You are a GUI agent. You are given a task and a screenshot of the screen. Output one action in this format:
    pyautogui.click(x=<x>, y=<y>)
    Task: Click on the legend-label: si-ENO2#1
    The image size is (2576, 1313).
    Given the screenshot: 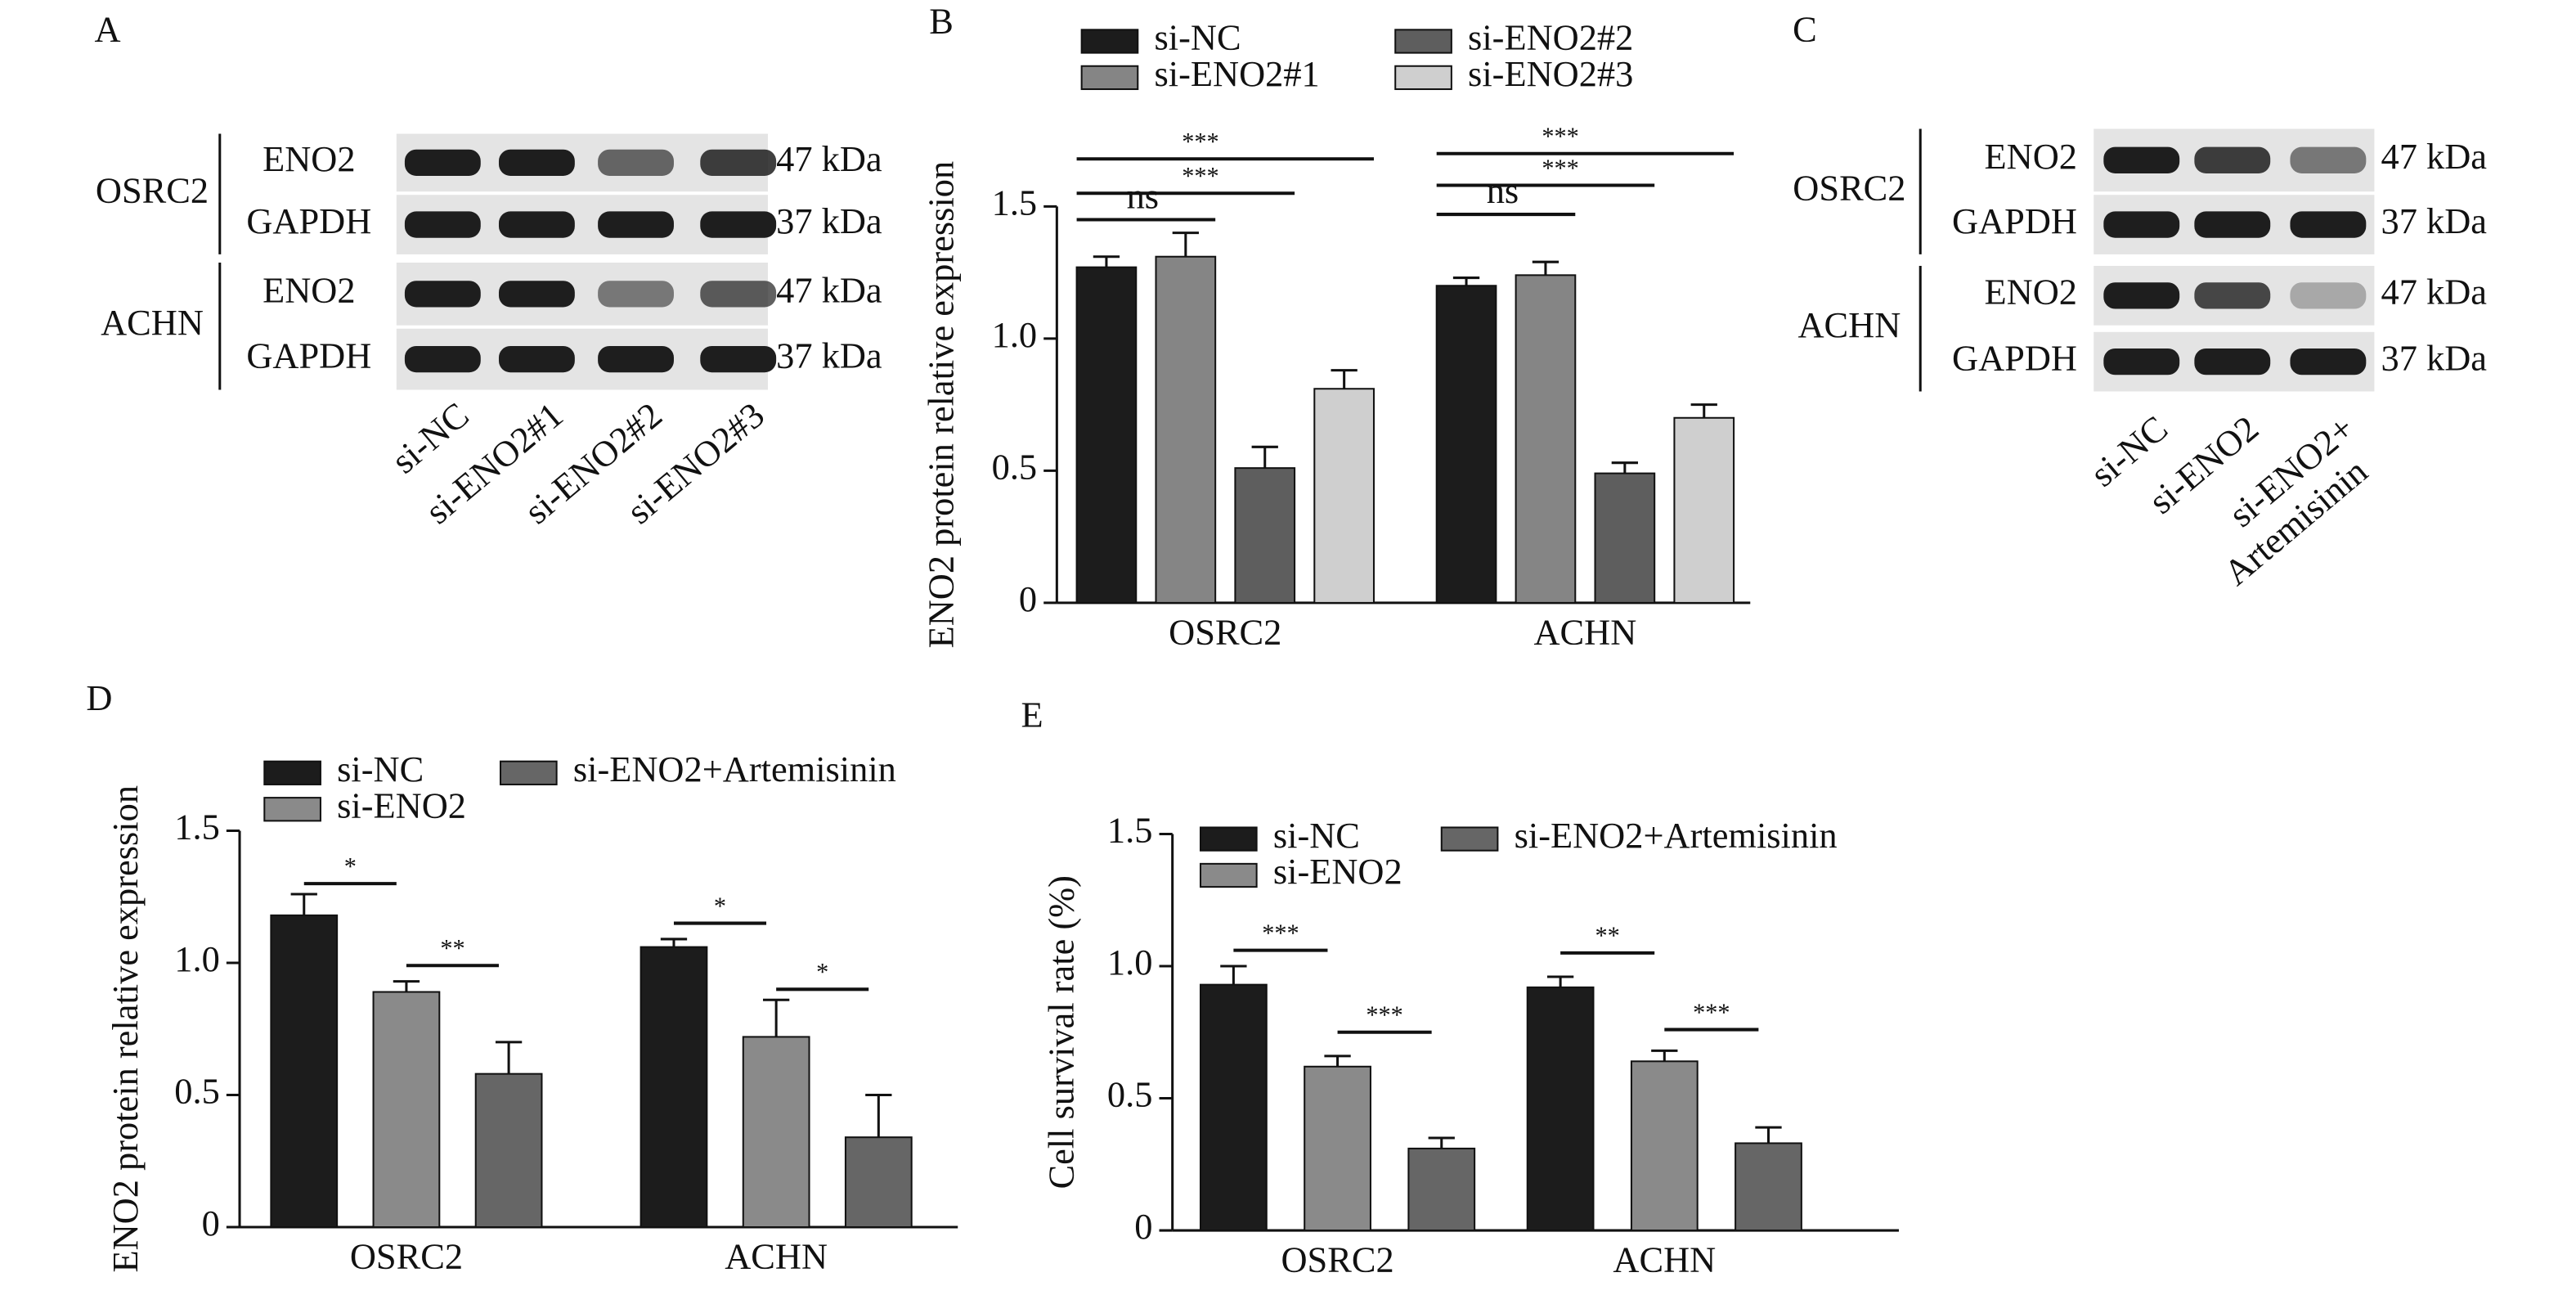 What is the action you would take?
    pyautogui.click(x=1236, y=73)
    